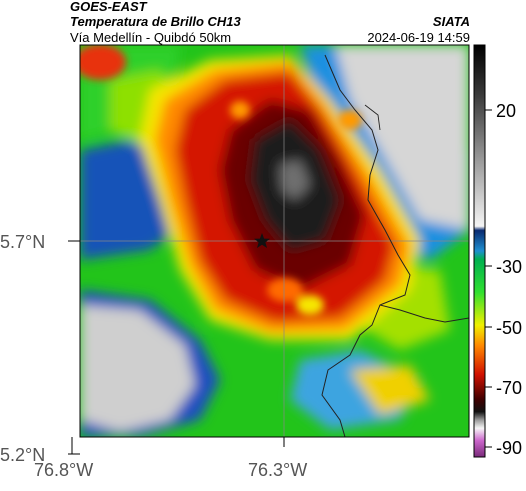  What do you see at coordinates (63, 470) in the screenshot?
I see `lon-tick-label: 76.8°W` at bounding box center [63, 470].